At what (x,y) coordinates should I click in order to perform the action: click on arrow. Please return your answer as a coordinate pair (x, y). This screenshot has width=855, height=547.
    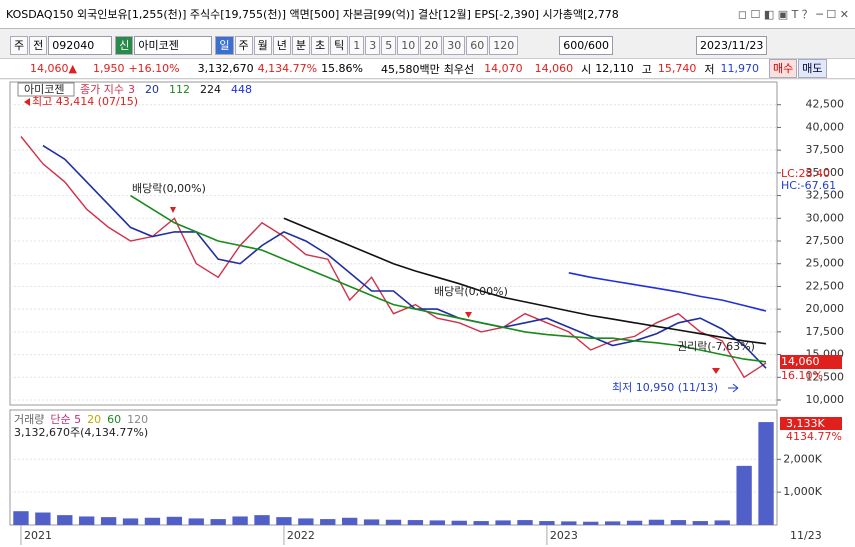
    Looking at the image, I should click on (27, 102).